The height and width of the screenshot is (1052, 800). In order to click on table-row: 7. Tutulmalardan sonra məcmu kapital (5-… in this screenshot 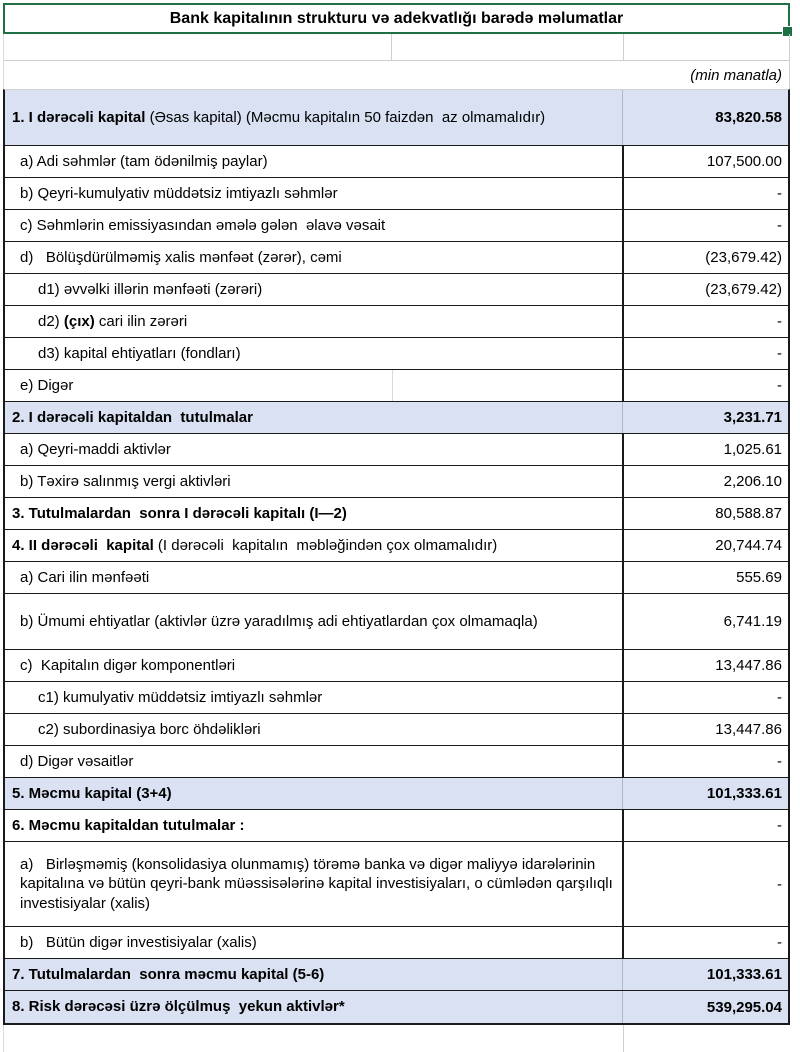, I will do `click(396, 975)`.